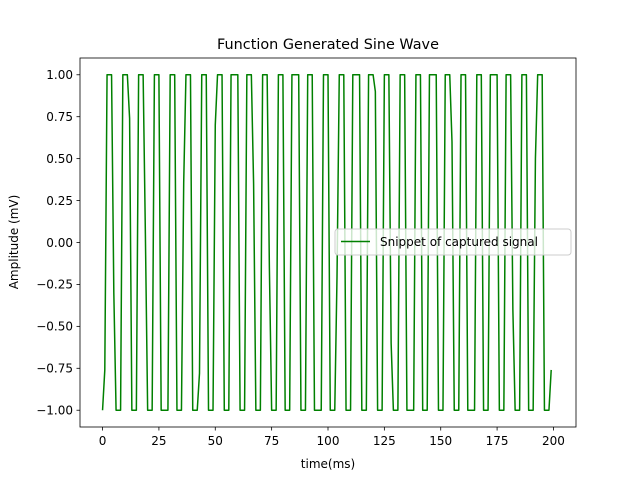 This screenshot has height=480, width=640. I want to click on legend: Snippet of captured signal, so click(453, 242).